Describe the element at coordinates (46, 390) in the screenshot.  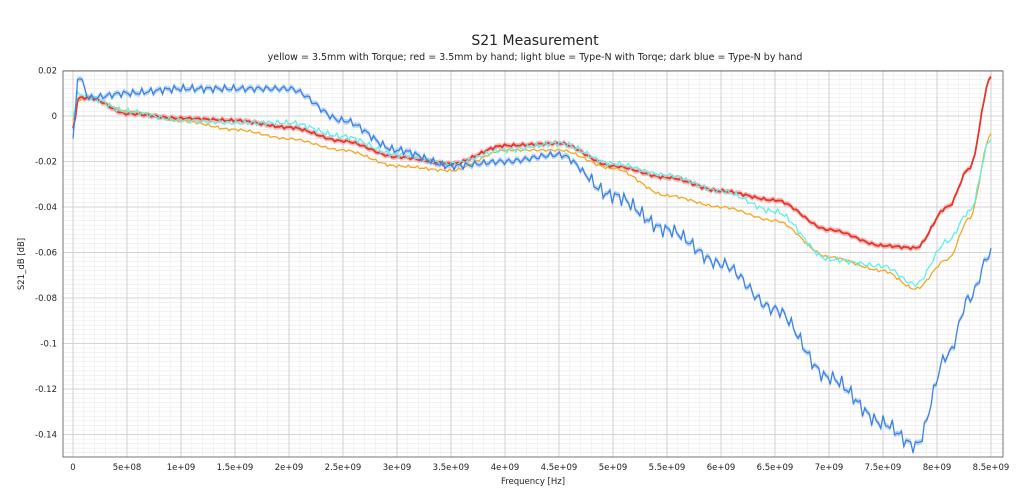
I see `y-tick-label: -0.12` at that location.